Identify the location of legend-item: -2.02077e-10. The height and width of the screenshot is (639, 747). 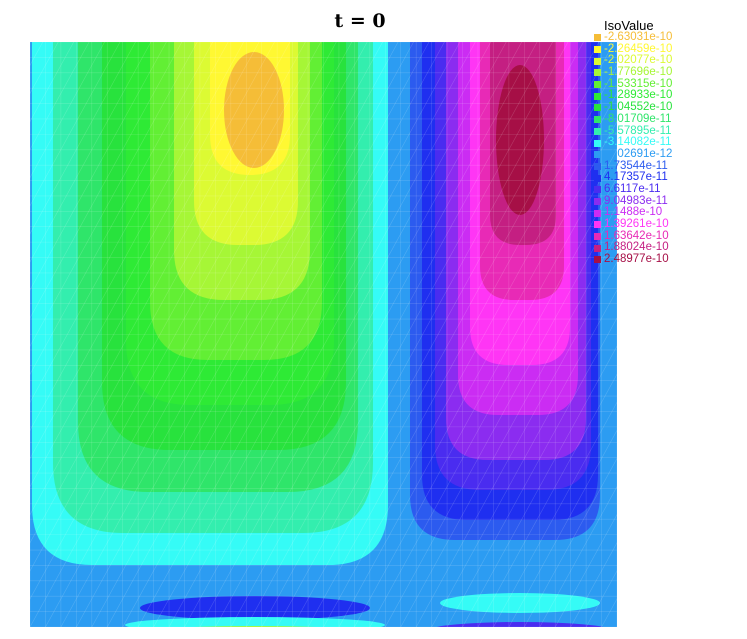
(633, 61).